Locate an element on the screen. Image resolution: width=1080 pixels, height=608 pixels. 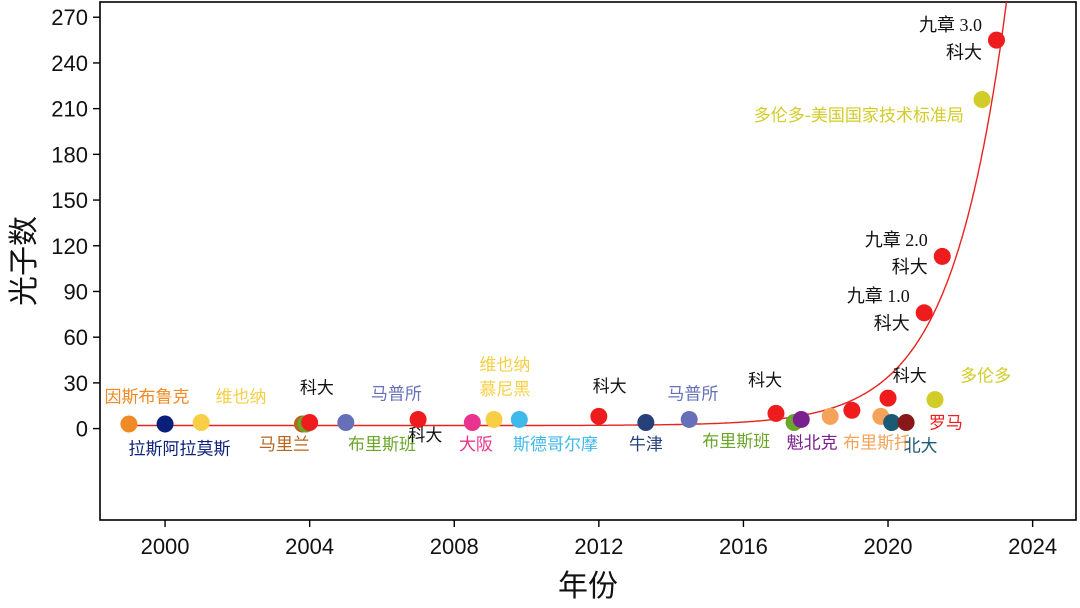
y-tick-label: 180 is located at coordinates (69, 154).